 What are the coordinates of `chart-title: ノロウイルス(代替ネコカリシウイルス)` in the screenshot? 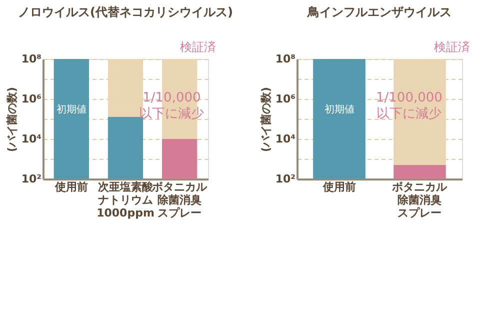 It's located at (125, 12).